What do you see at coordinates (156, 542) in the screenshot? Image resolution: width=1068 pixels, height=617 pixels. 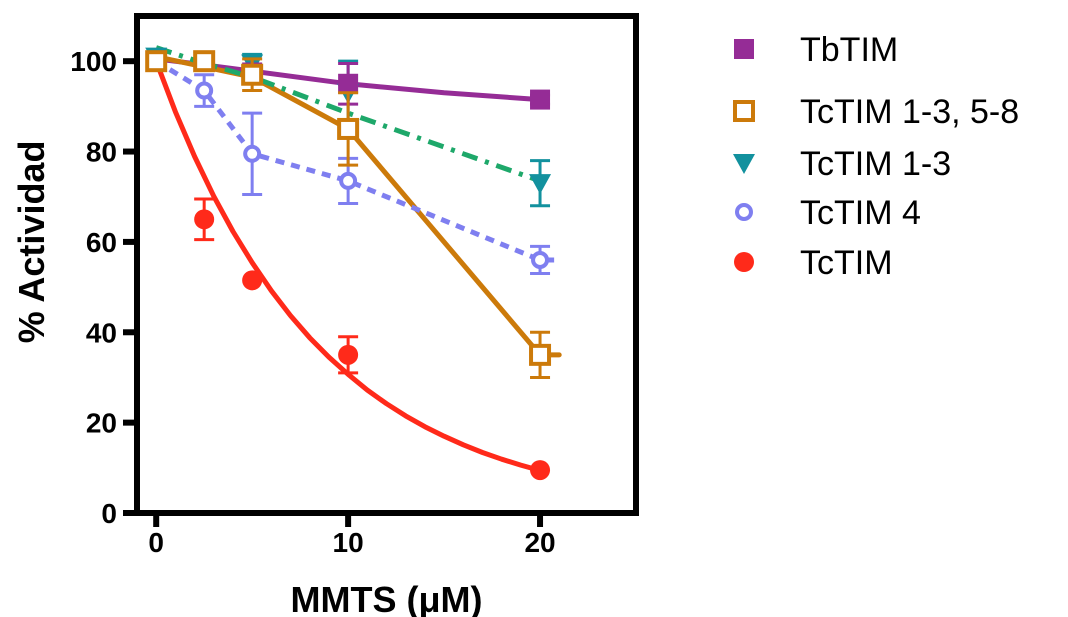 I see `x-tick-label: 0` at bounding box center [156, 542].